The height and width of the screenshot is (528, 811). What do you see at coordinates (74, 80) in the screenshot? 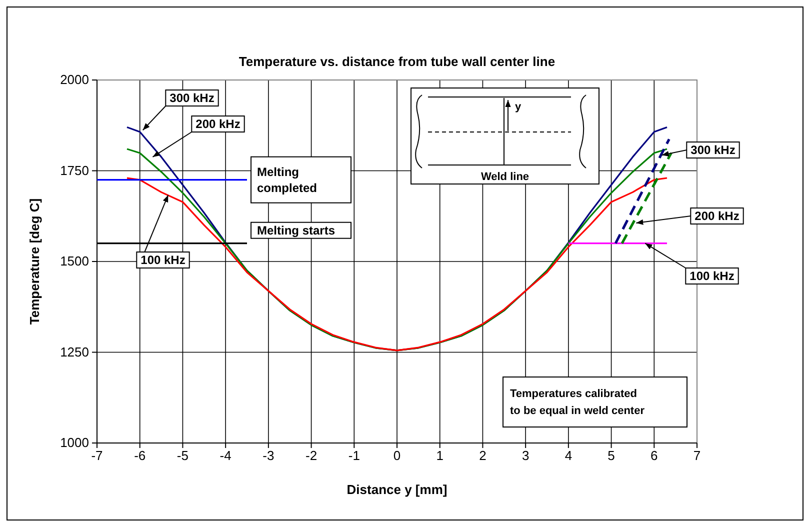
I see `y-tick-label: 2000` at bounding box center [74, 80].